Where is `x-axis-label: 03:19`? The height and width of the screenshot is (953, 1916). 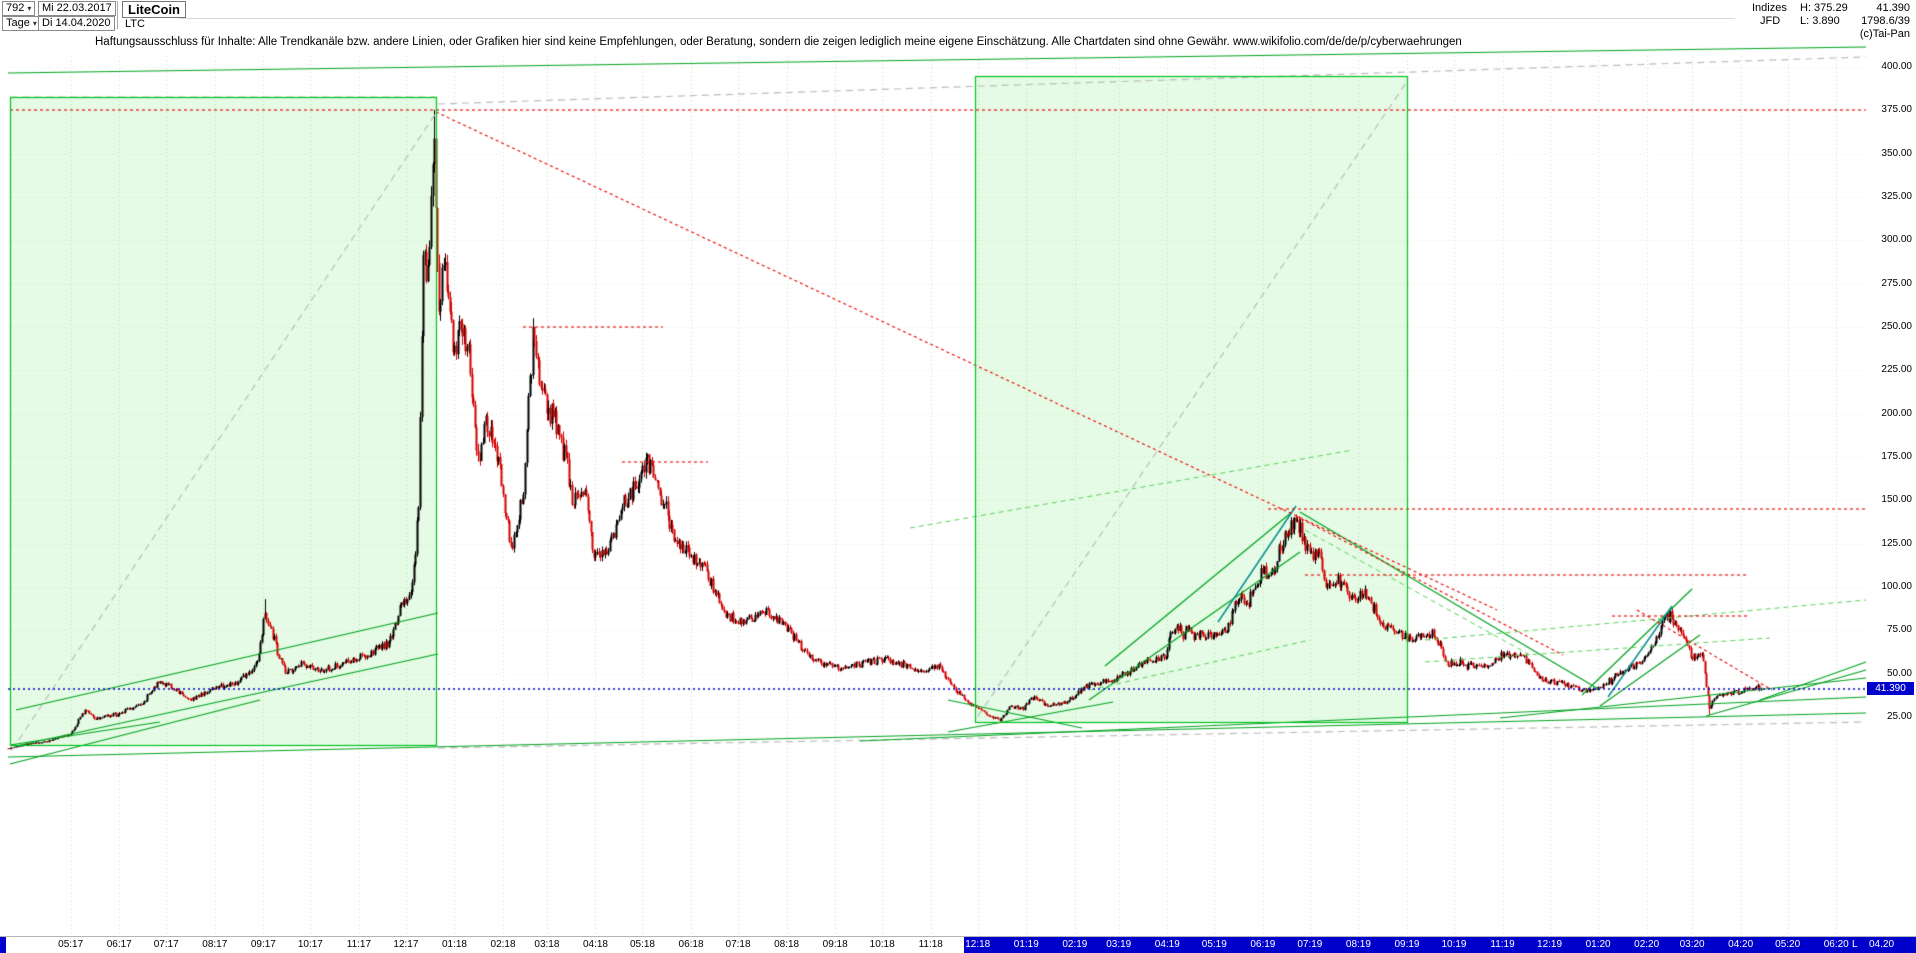
x-axis-label: 03:19 is located at coordinates (1119, 944).